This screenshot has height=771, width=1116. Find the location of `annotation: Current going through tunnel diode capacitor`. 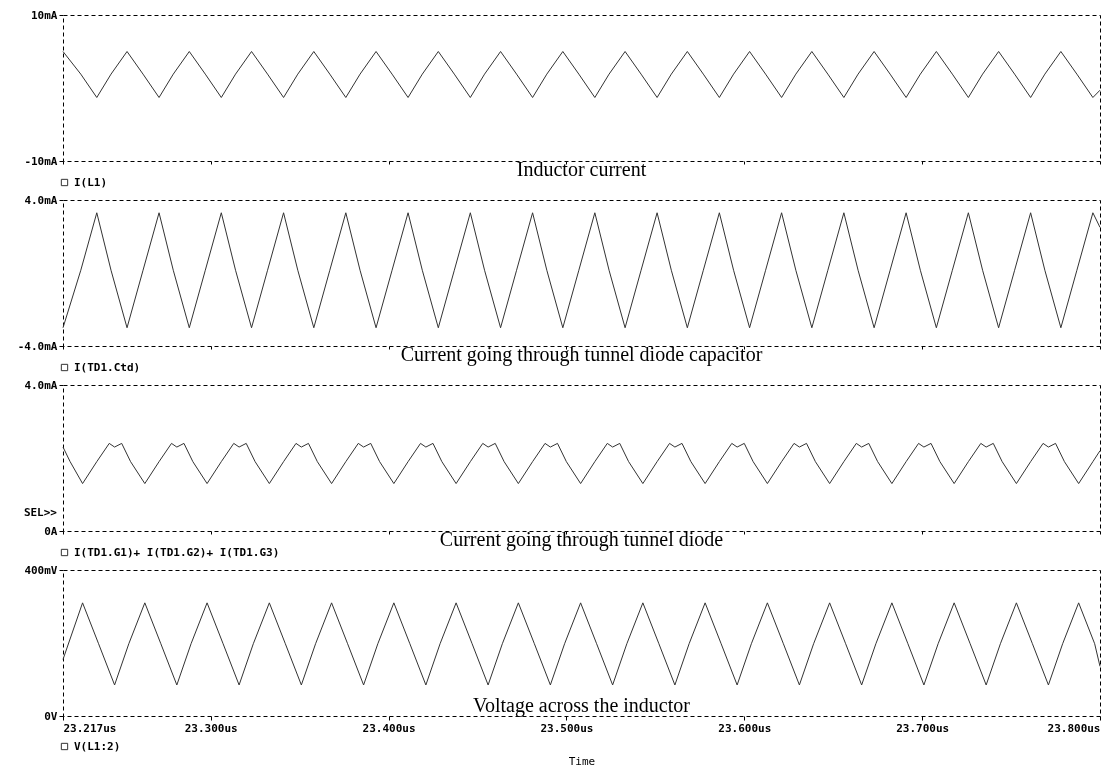

annotation: Current going through tunnel diode capacitor is located at coordinates (581, 354).